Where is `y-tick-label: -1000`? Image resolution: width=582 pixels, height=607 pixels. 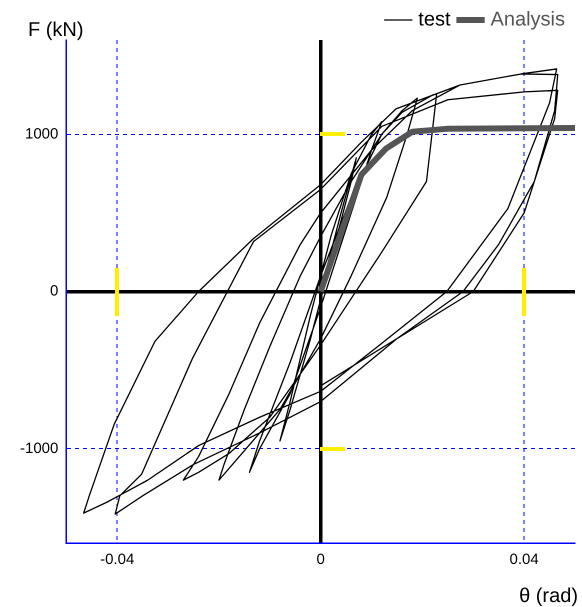 y-tick-label: -1000 is located at coordinates (39, 448).